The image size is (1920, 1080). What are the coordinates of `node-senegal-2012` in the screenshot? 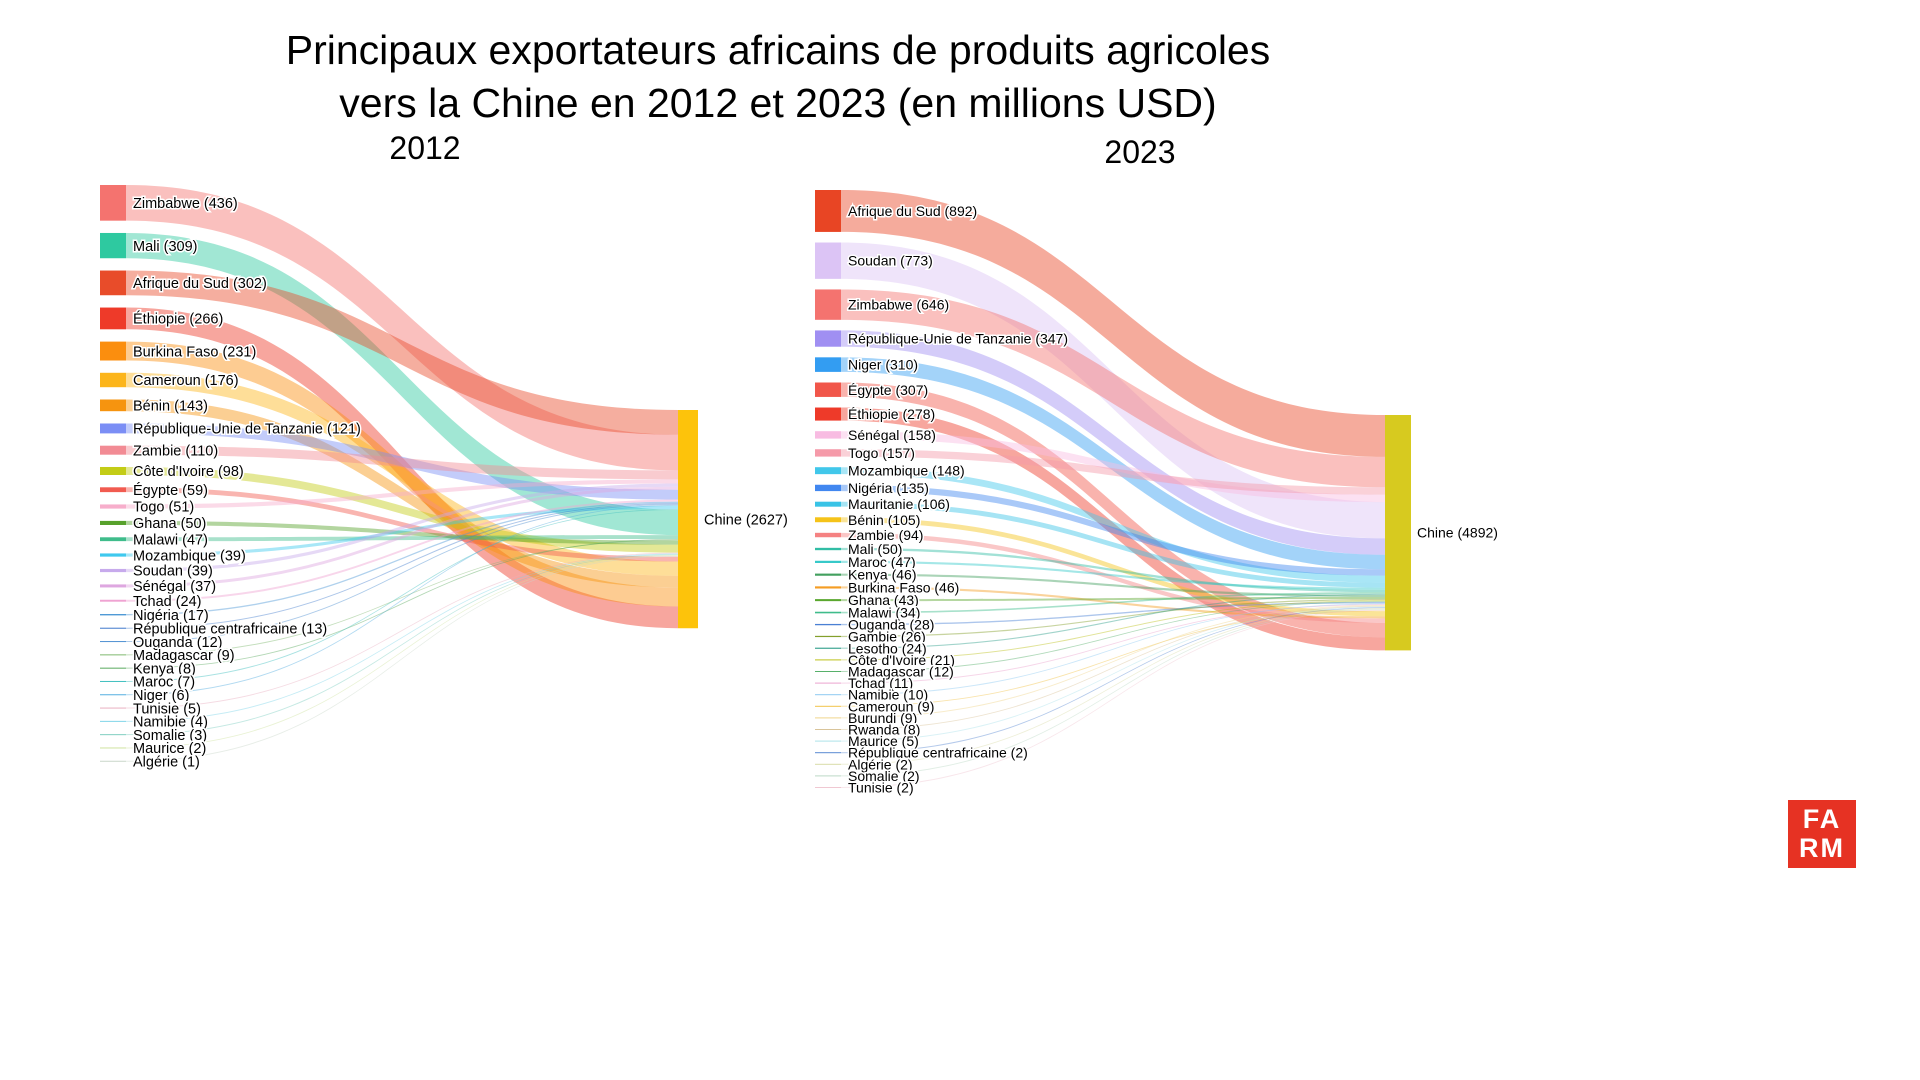 It's located at (113, 586).